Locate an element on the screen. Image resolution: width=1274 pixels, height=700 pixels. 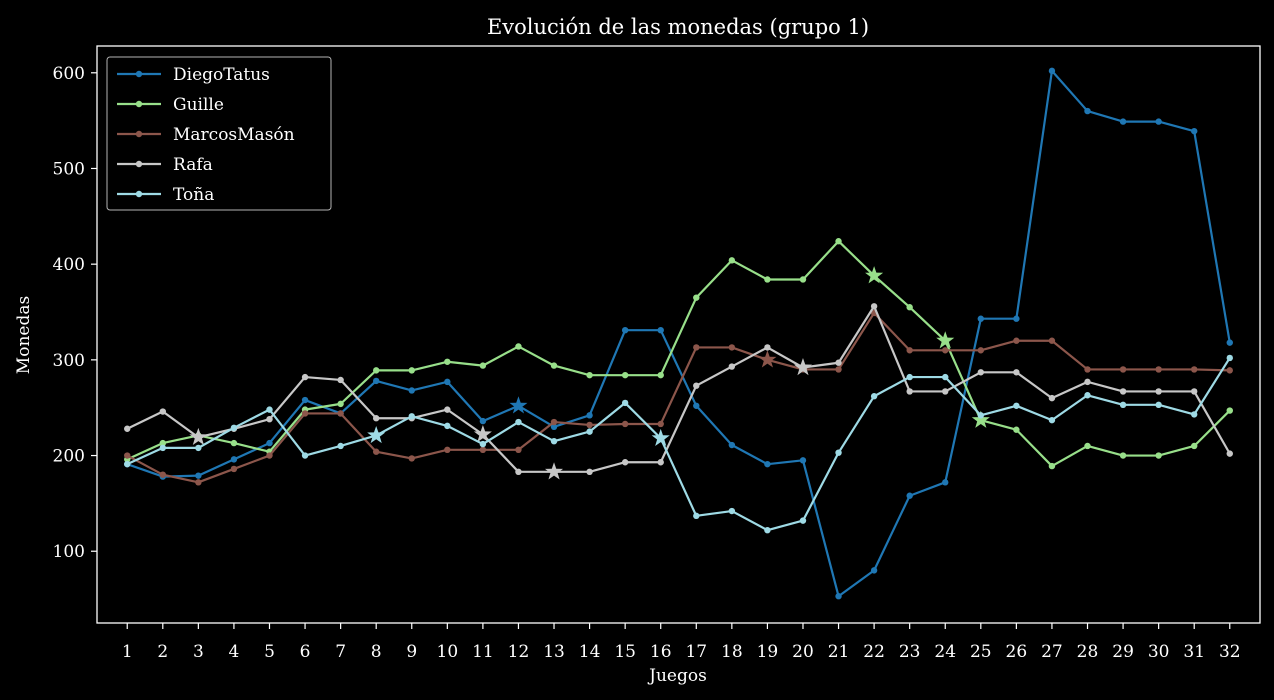
x-tick-label: 16 is located at coordinates (661, 652).